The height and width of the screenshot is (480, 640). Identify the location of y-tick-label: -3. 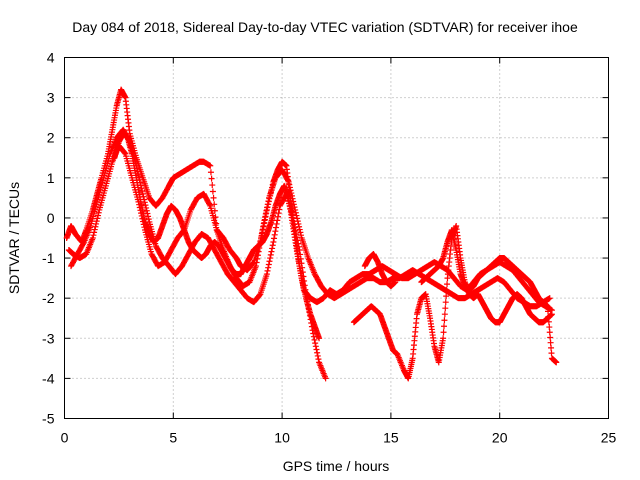
(48, 338).